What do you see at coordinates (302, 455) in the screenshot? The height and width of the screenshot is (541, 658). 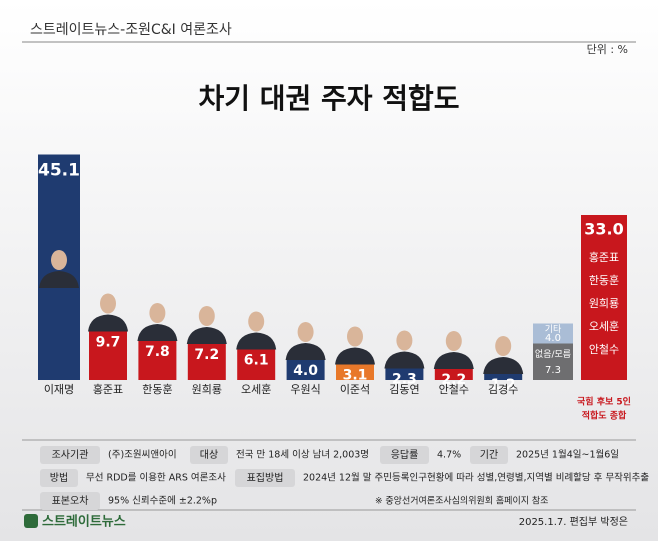 I see `footer-value: 전국 만 18세 이상 남녀 2,003명` at bounding box center [302, 455].